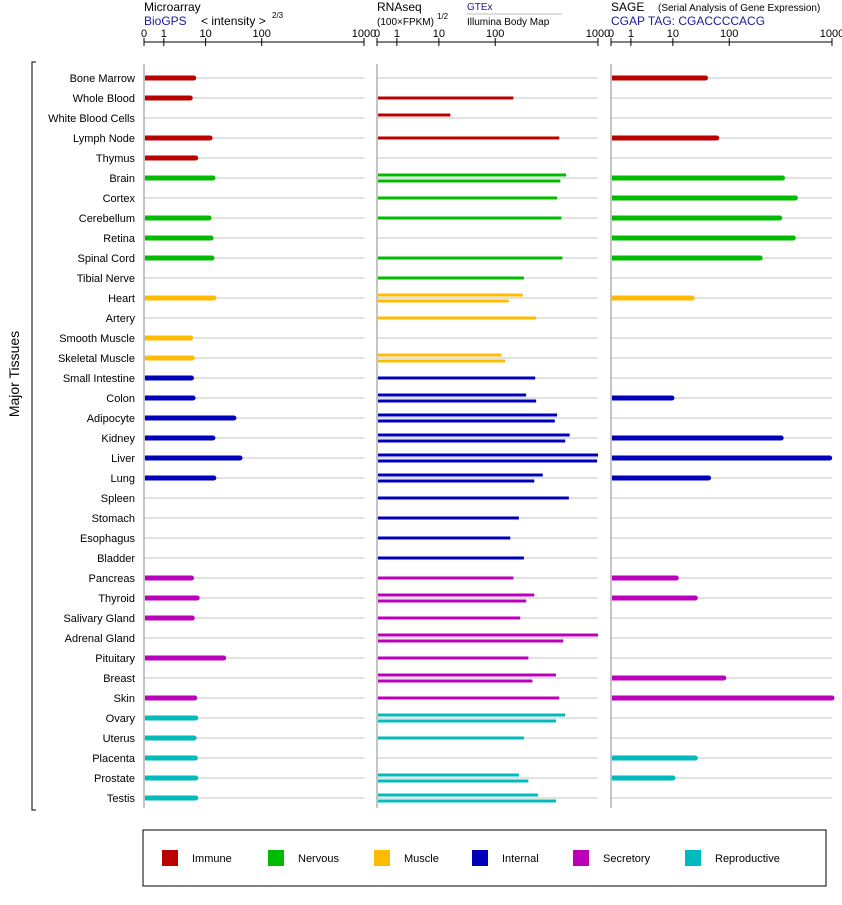  Describe the element at coordinates (405, 22) in the screenshot. I see `rnaseq-subtitle: (100×FPKM)` at that location.